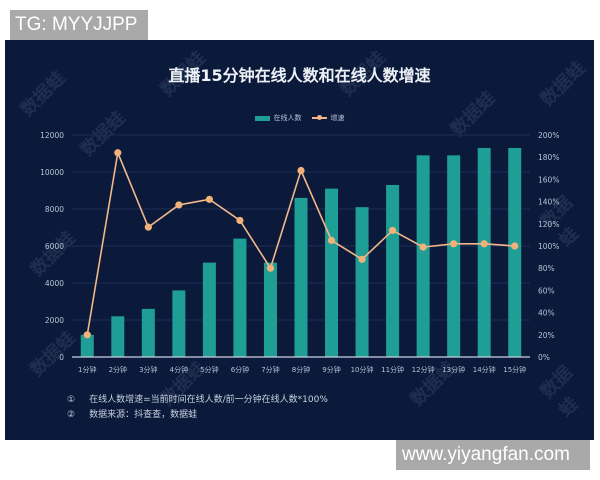  What do you see at coordinates (52, 172) in the screenshot?
I see `left-axis-tick: 10000` at bounding box center [52, 172].